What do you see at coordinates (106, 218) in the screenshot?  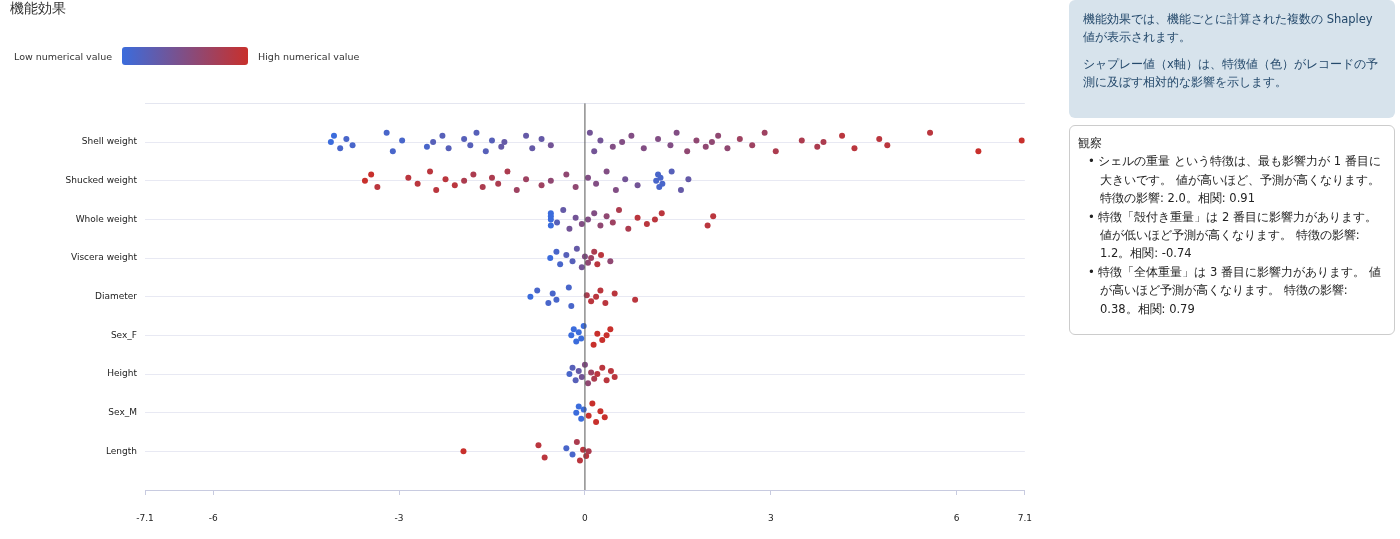 I see `y-tick-label: Whole weight` at bounding box center [106, 218].